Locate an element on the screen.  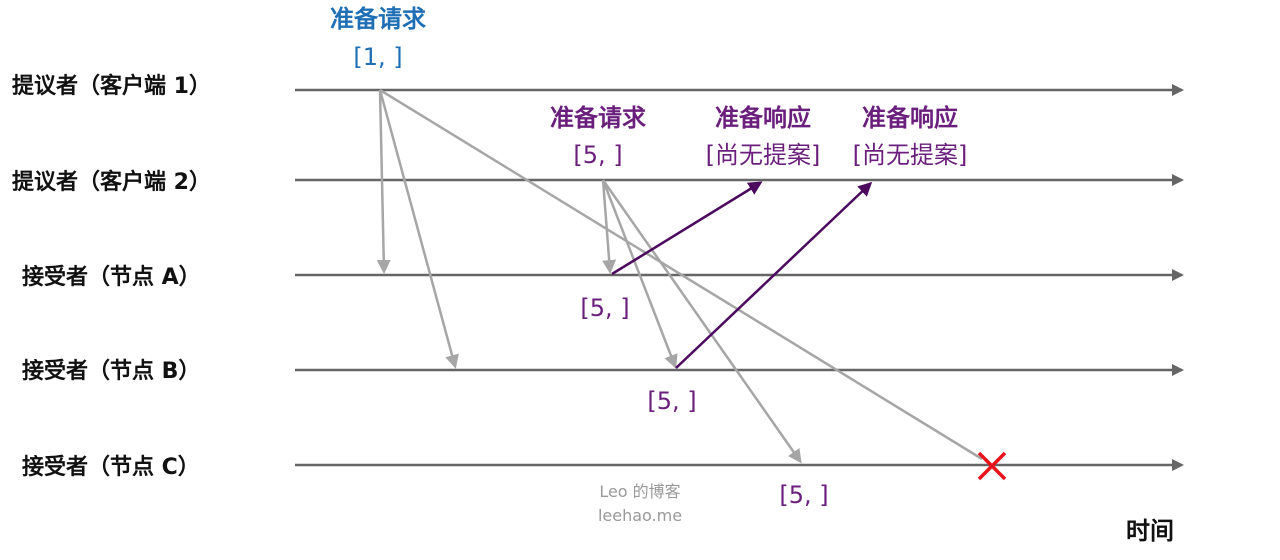
lane-label-node-b: 接受者（节点 B） is located at coordinates (111, 371).